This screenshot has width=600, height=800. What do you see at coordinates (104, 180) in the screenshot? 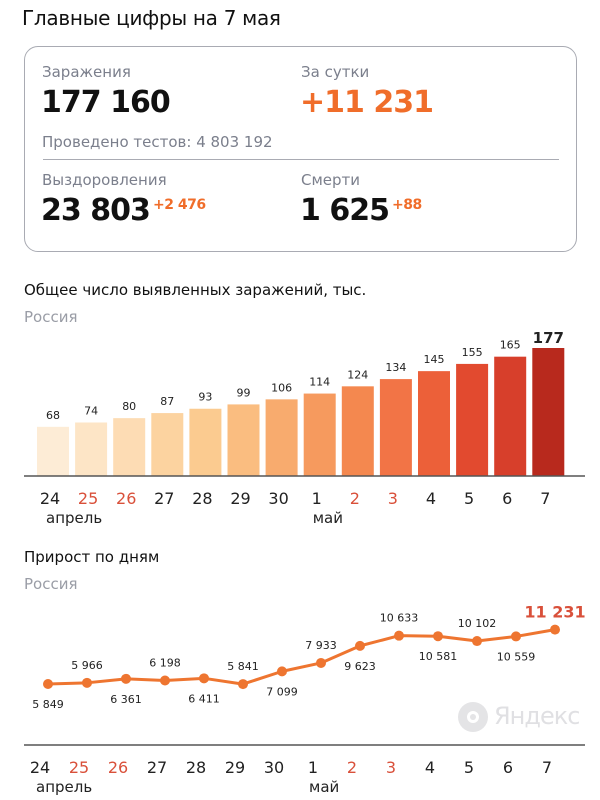
I see `recoveries-label: Выздоровления` at bounding box center [104, 180].